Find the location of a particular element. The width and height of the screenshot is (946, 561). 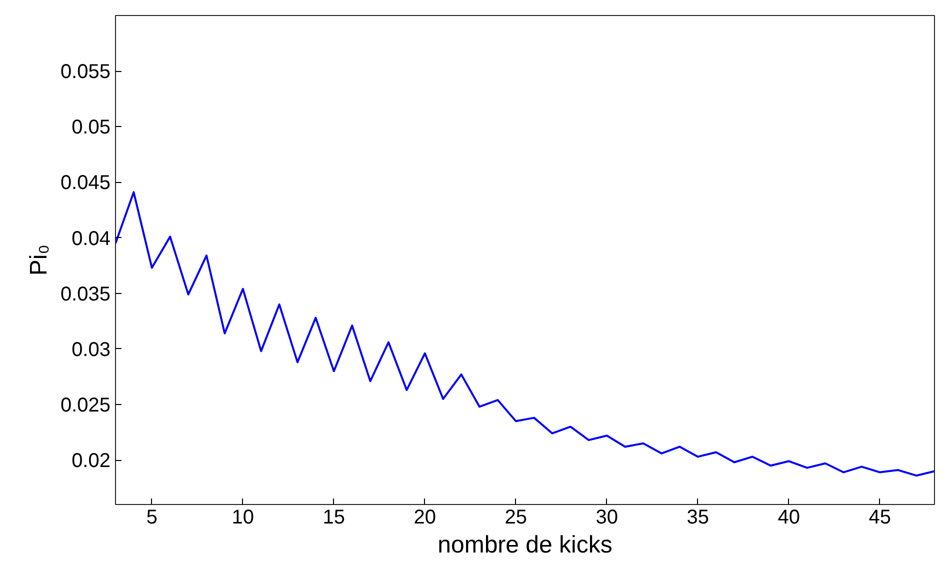

x-tick-label: 5 is located at coordinates (152, 517).